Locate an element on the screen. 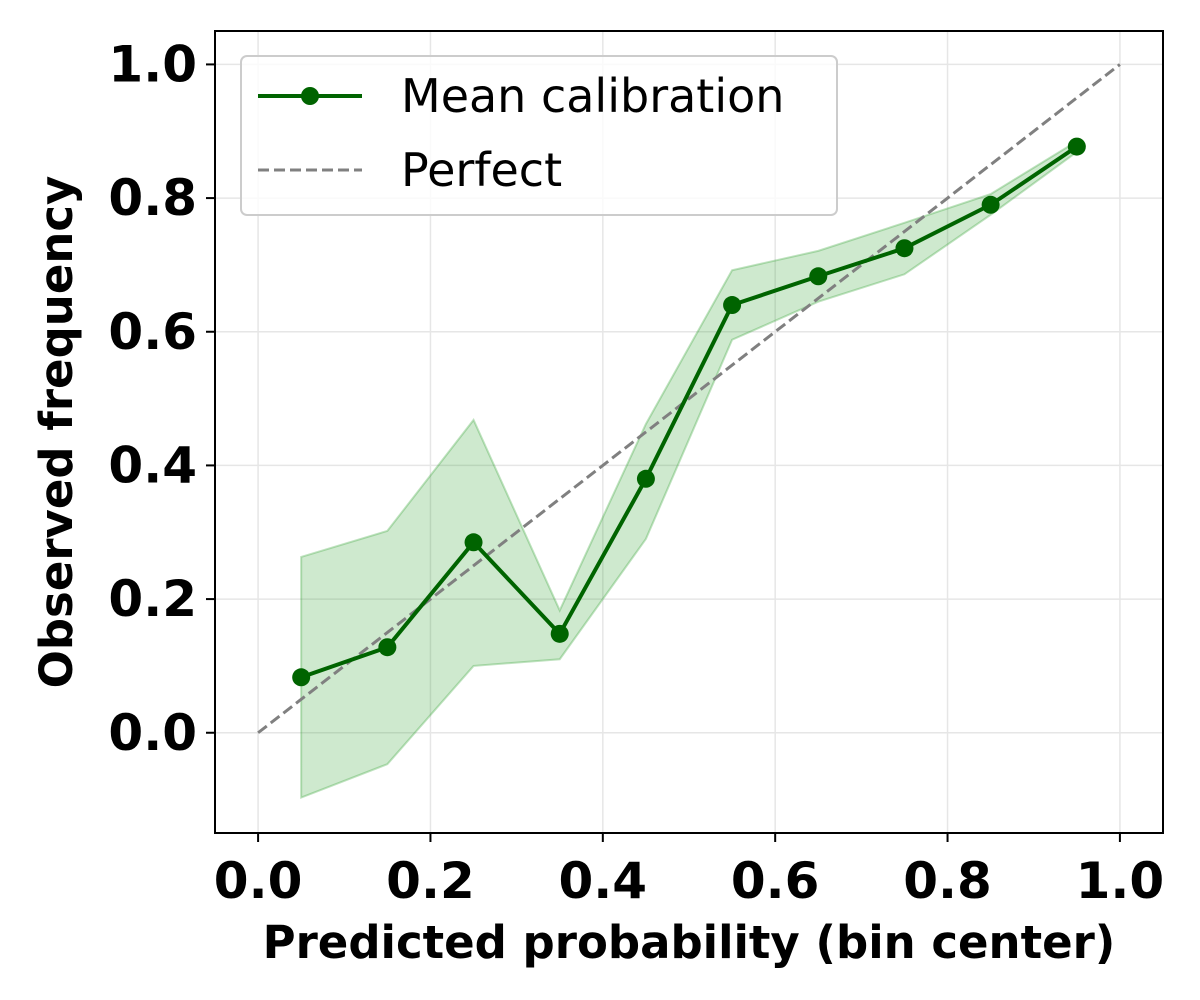  legend-mean-label: Mean calibration is located at coordinates (592, 96).